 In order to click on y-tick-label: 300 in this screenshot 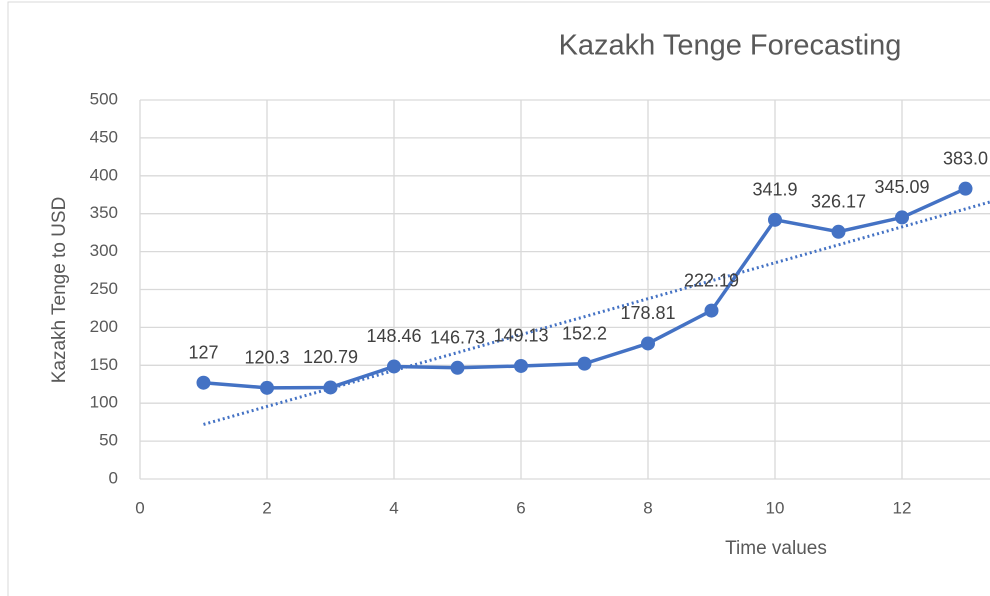, I will do `click(104, 250)`.